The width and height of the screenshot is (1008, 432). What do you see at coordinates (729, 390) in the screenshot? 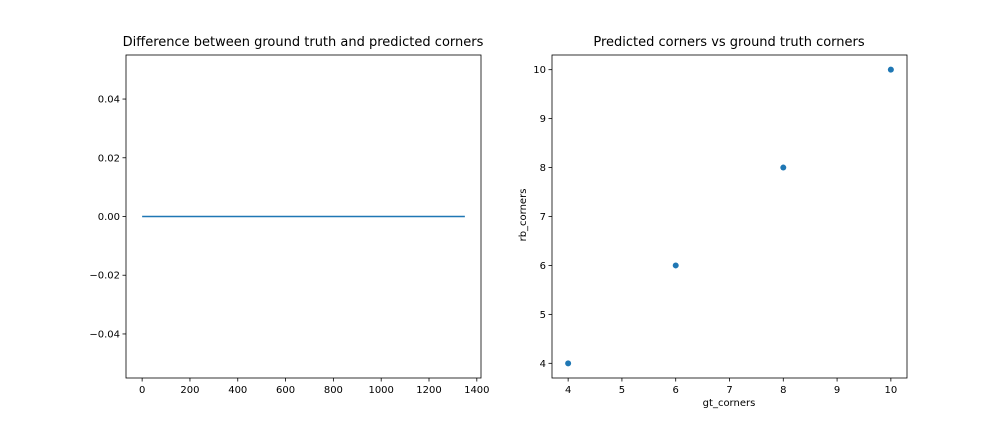
I see `chart-right-xtick-label: 7` at bounding box center [729, 390].